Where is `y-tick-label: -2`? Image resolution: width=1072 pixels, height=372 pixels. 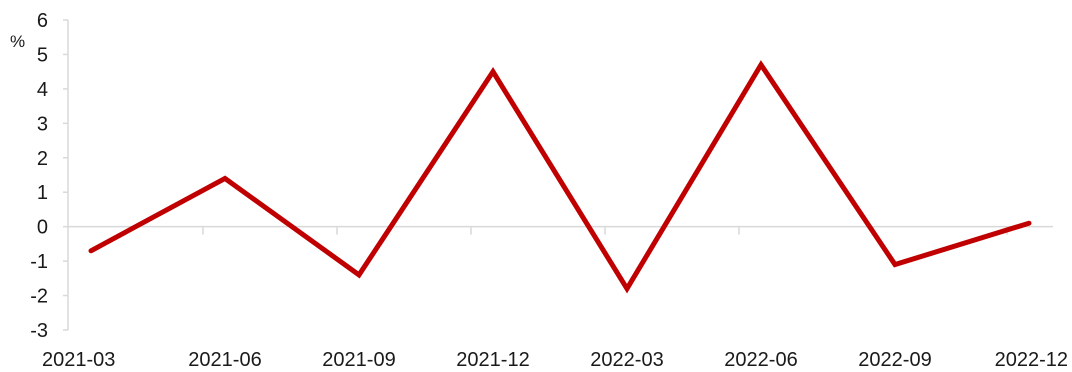
y-tick-label: -2 is located at coordinates (39, 297).